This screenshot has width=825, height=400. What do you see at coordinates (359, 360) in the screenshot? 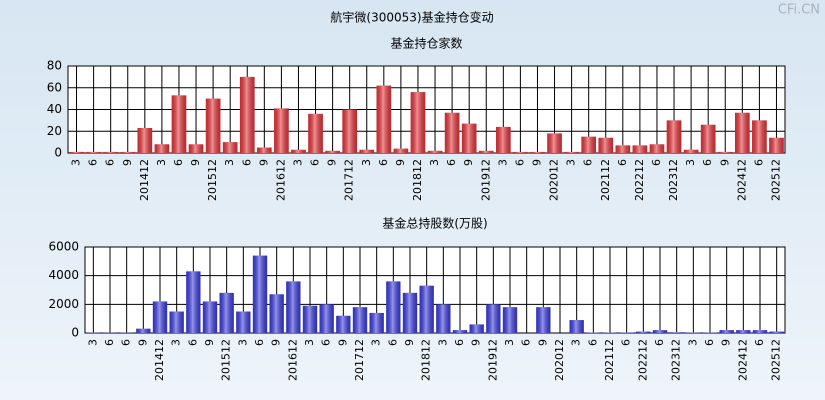
I see `x-tick-label: 201712` at bounding box center [359, 360].